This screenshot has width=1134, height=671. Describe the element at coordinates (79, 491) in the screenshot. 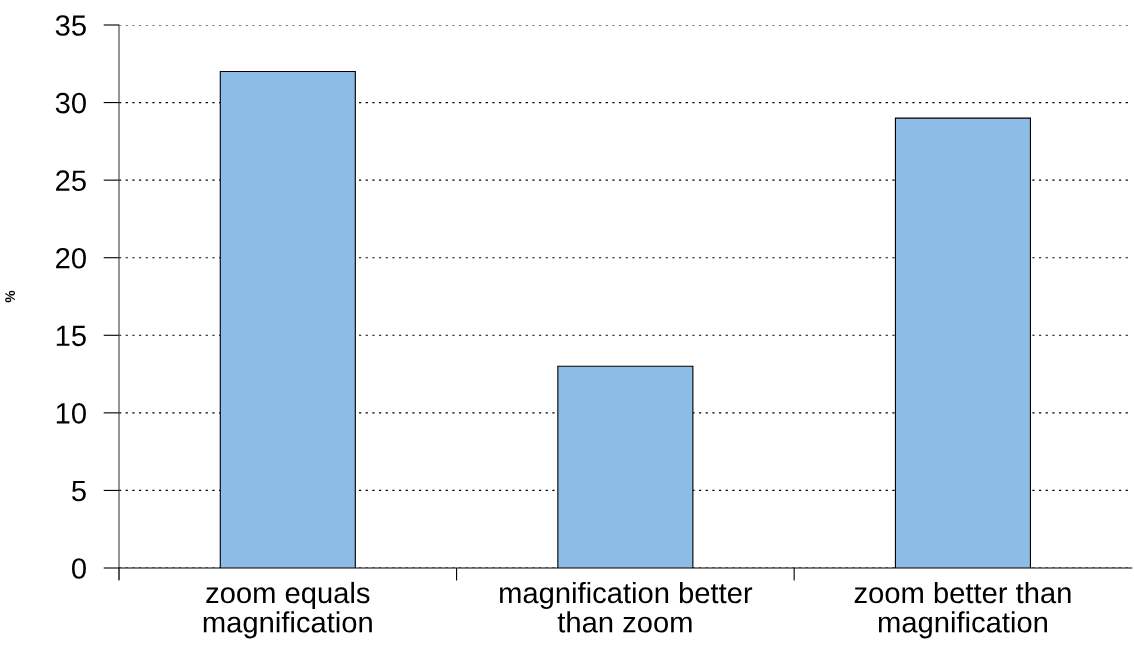

I see `y-tick-label: 5` at that location.